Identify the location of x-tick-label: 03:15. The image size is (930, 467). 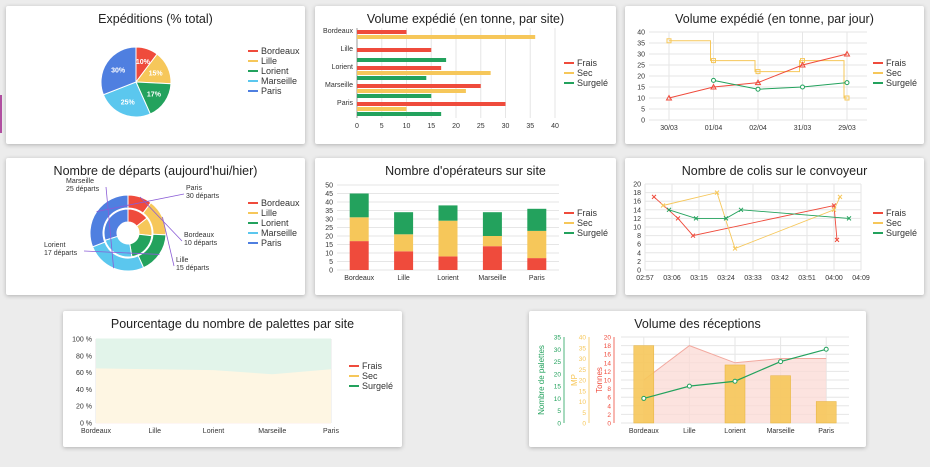
(699, 278).